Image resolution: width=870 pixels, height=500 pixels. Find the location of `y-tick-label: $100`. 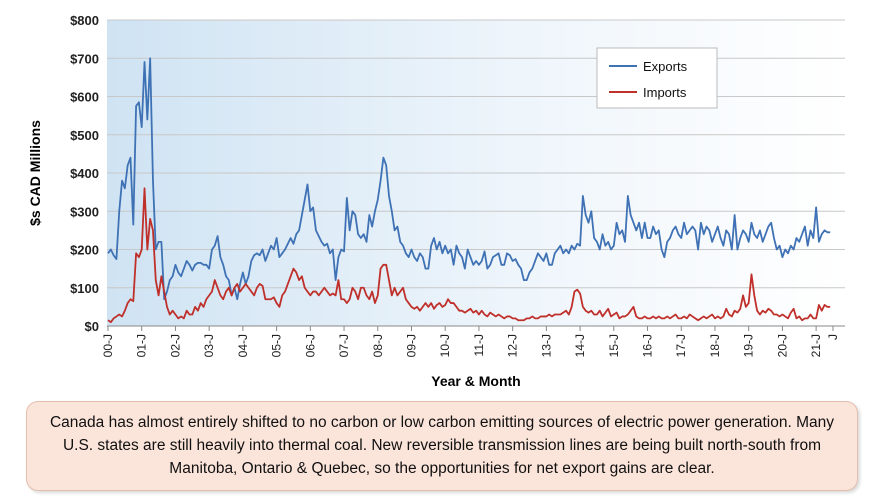

y-tick-label: $100 is located at coordinates (84, 288).